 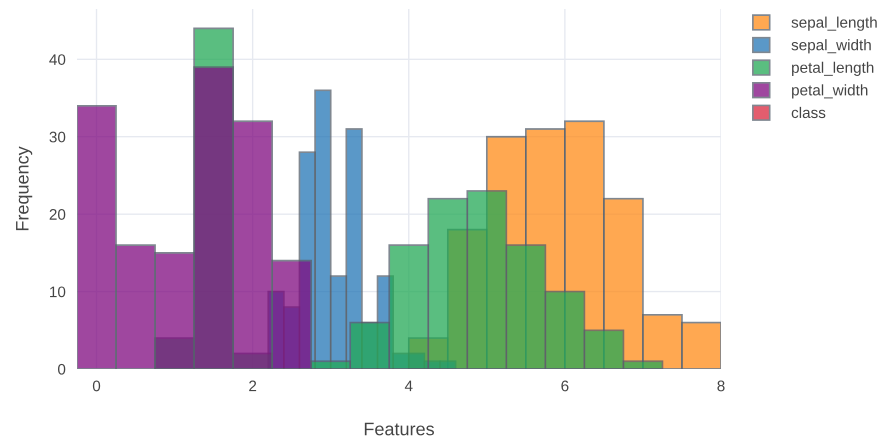 What do you see at coordinates (564, 386) in the screenshot?
I see `x-tick-label: 6` at bounding box center [564, 386].